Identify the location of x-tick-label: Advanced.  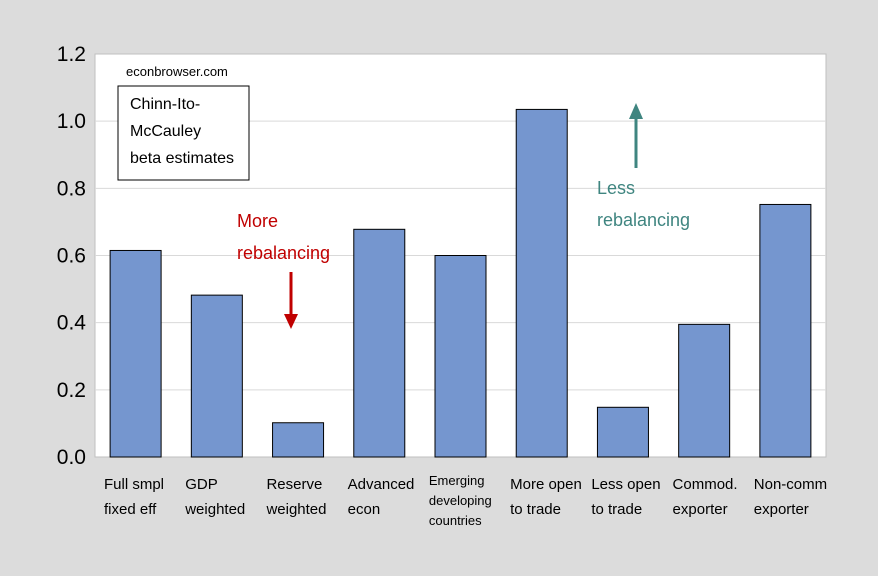
(381, 484).